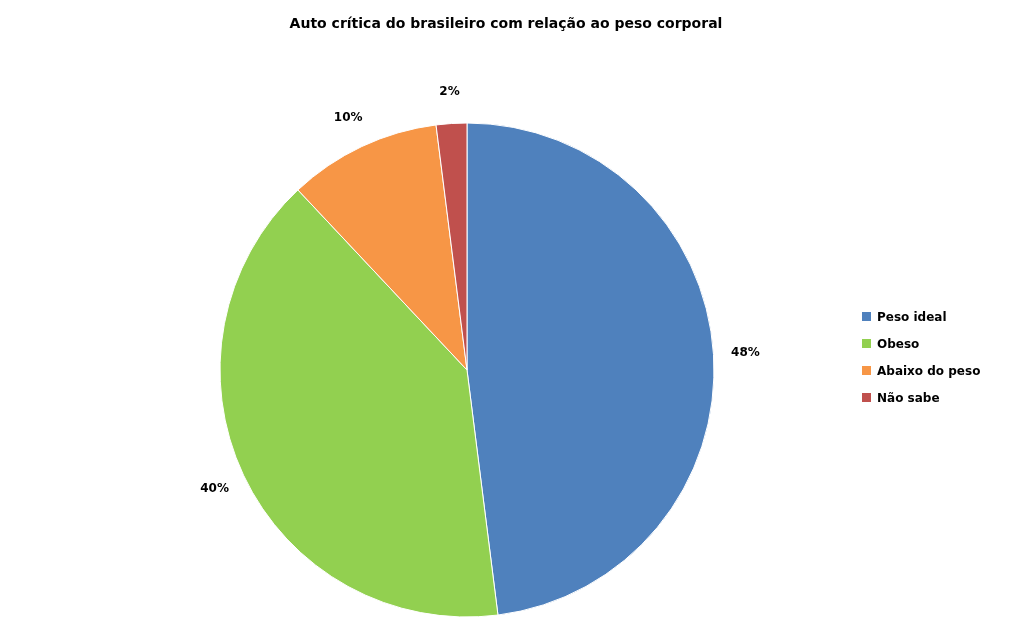 The width and height of the screenshot is (1013, 632). I want to click on legend-label: Peso ideal, so click(912, 316).